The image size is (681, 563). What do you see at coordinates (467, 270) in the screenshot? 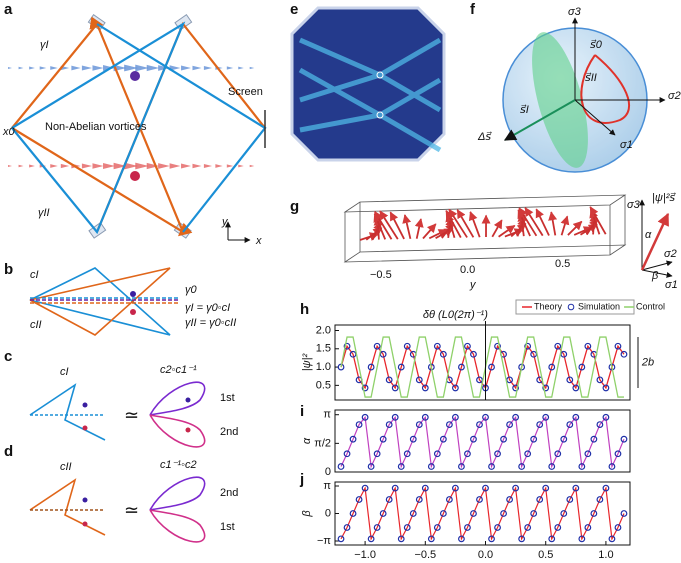
I see `tick-label: 0.0` at bounding box center [467, 270].